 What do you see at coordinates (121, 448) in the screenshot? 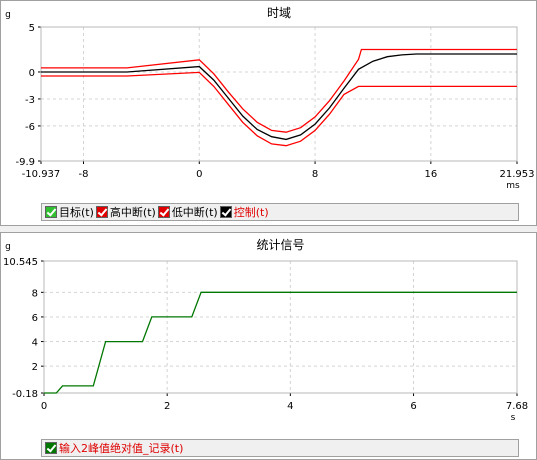
I see `legend-label: 输入2峰值绝对值_记录(t)` at bounding box center [121, 448].